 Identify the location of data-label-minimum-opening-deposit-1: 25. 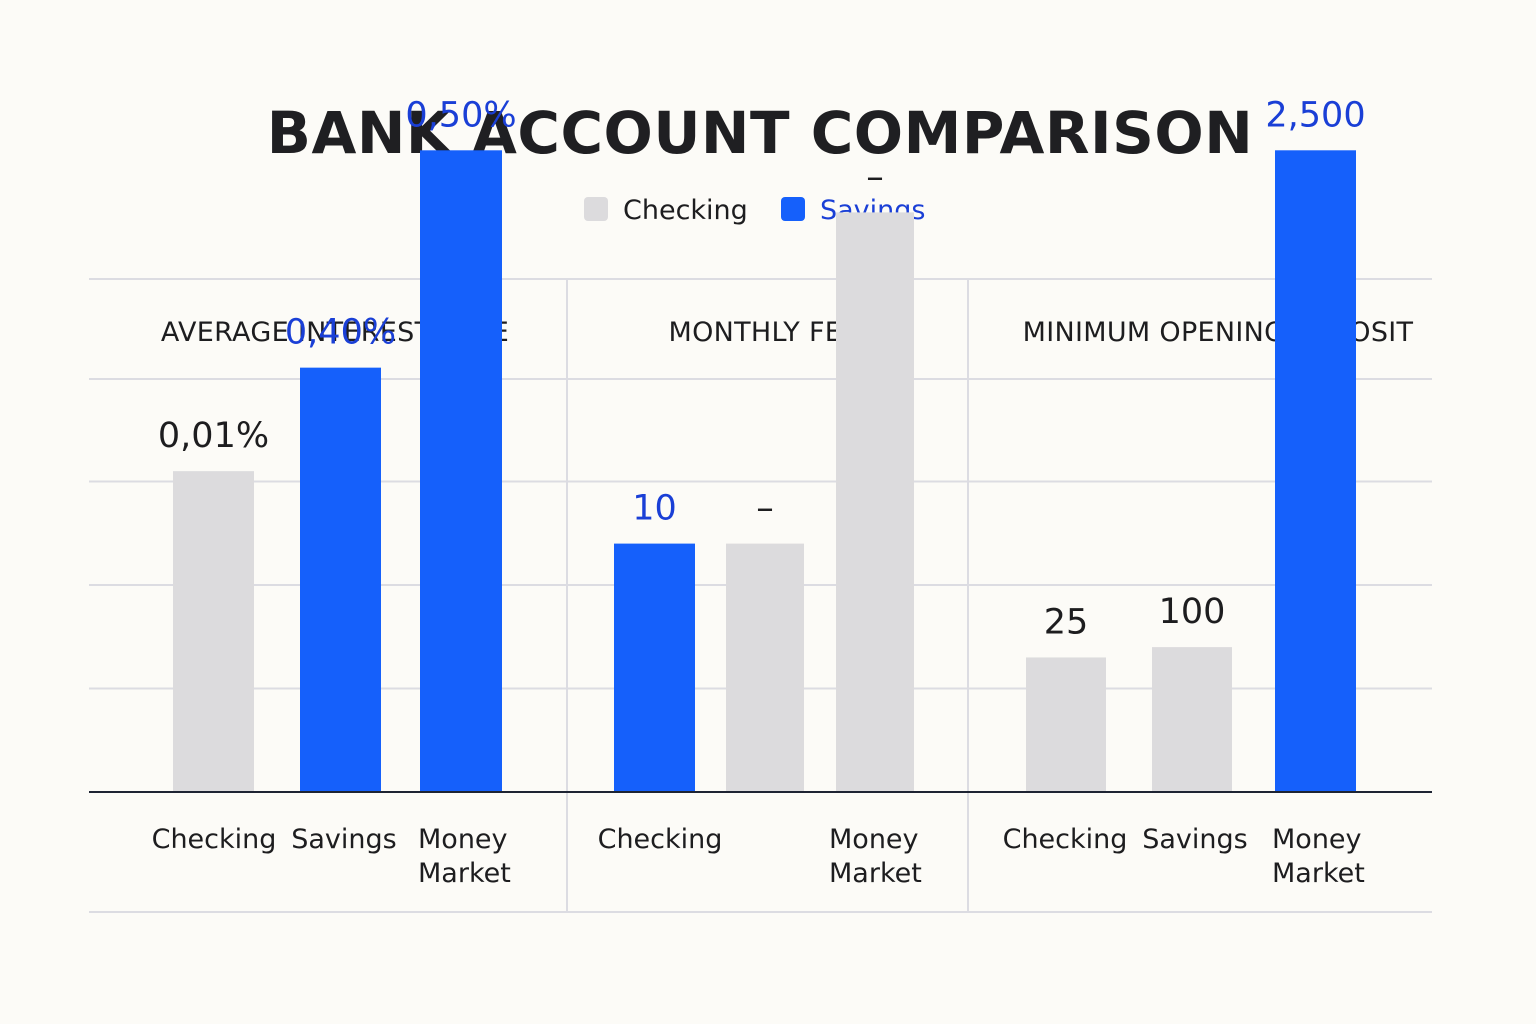
(1066, 622).